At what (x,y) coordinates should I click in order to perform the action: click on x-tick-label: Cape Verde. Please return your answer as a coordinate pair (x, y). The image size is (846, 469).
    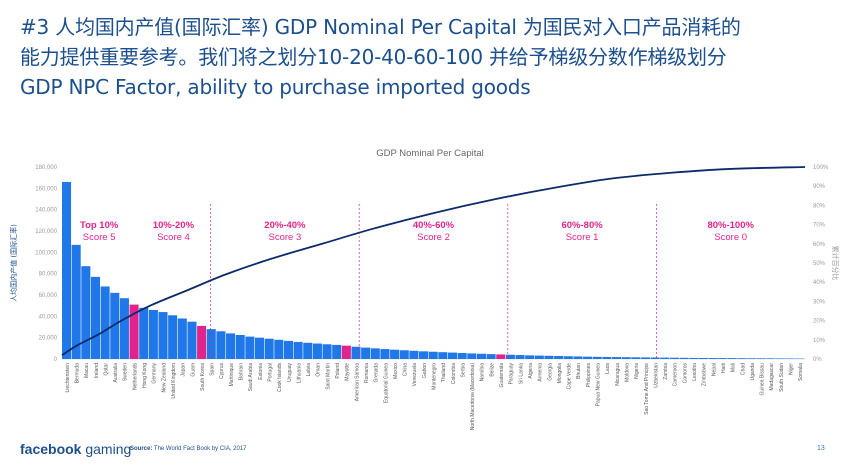
    Looking at the image, I should click on (570, 376).